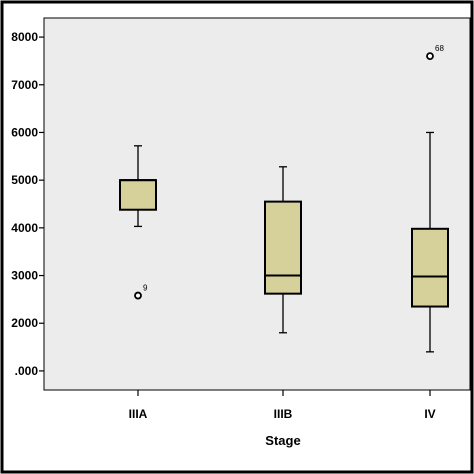 The height and width of the screenshot is (474, 474). I want to click on y-axis: .000 2000 3000 4000 5000 6000 7000 8000, so click(27, 204).